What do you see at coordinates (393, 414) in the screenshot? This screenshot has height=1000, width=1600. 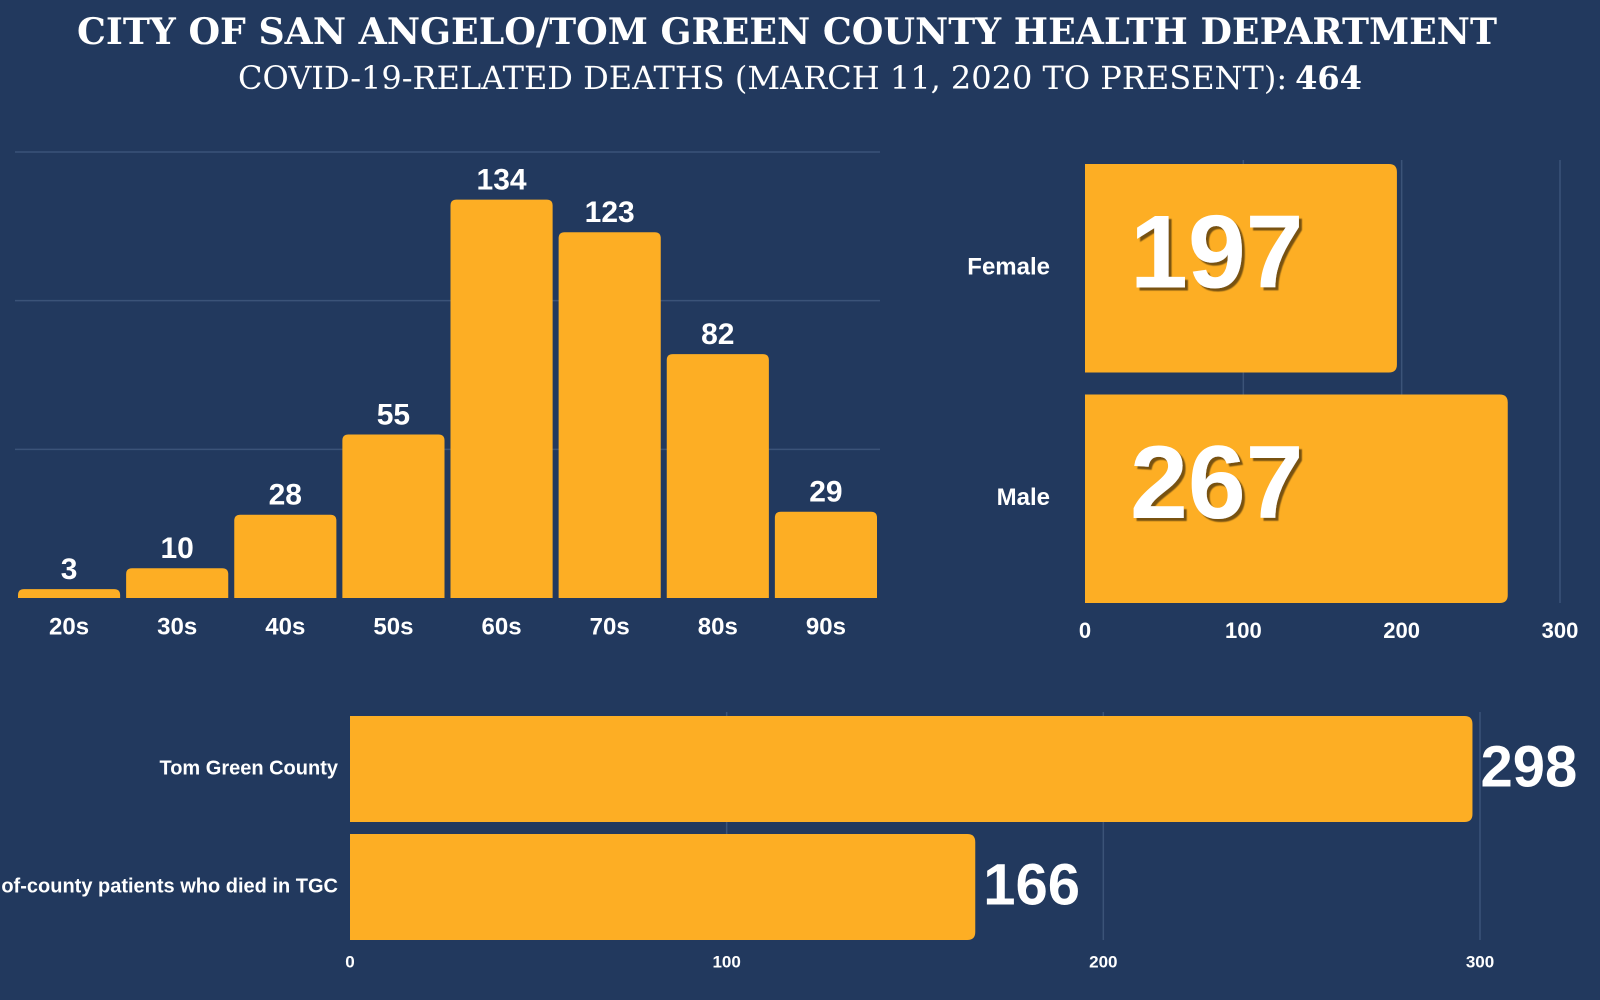 I see `data-label: 55` at bounding box center [393, 414].